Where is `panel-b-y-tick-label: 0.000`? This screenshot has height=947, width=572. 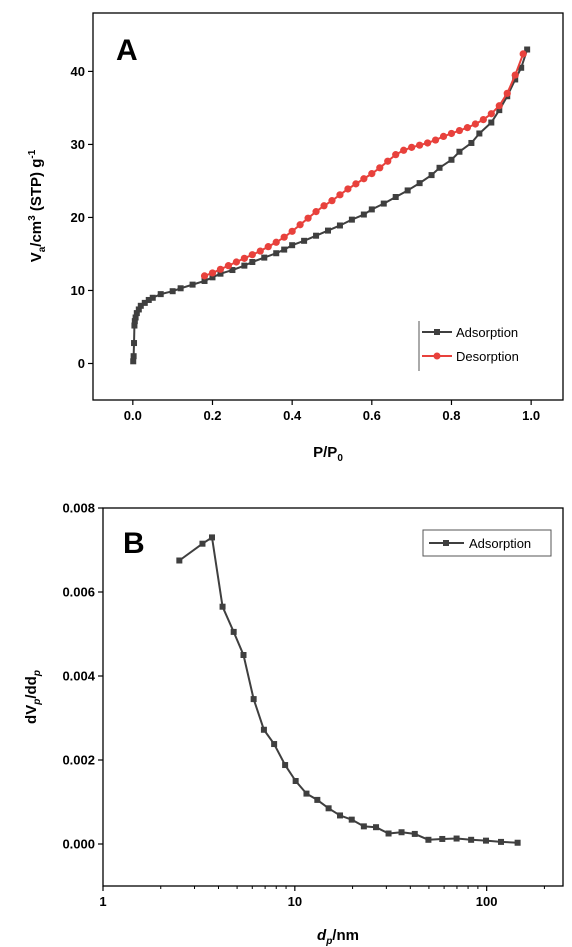
panel-b-y-tick-label: 0.000 is located at coordinates (78, 844).